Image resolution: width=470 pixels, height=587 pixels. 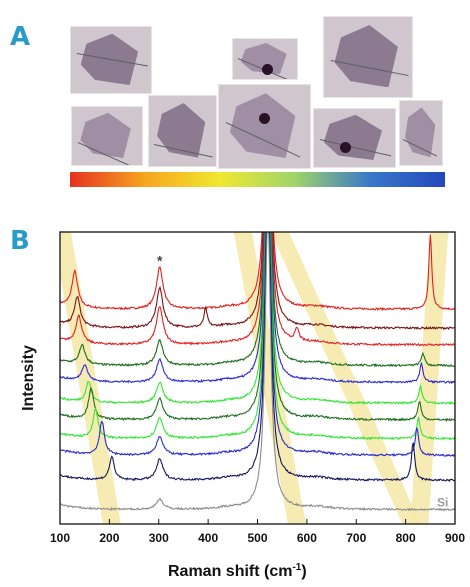 What do you see at coordinates (60, 538) in the screenshot?
I see `x-tick-label: 100` at bounding box center [60, 538].